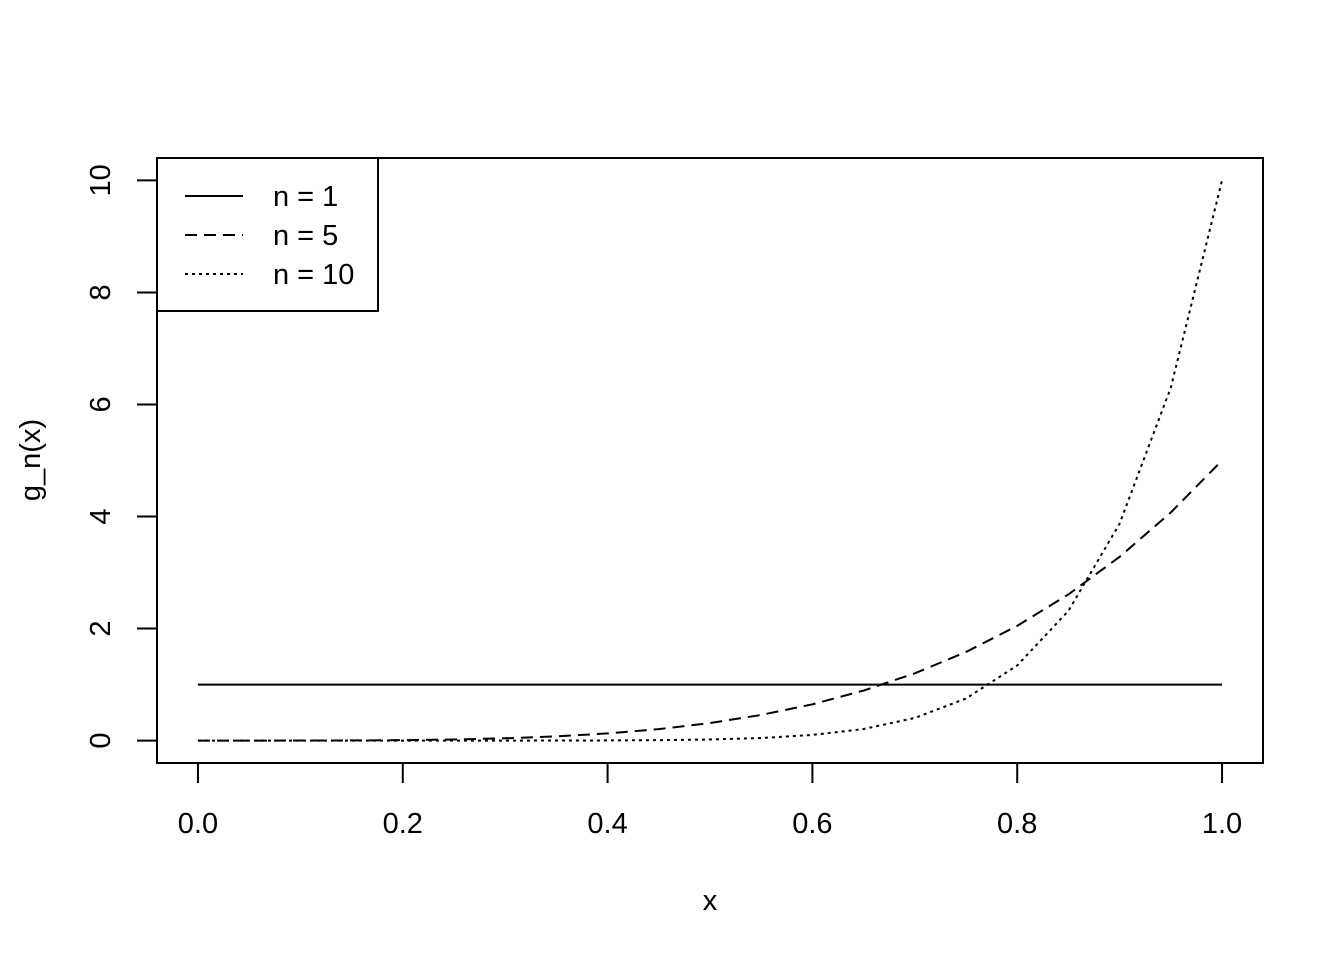  What do you see at coordinates (305, 236) in the screenshot?
I see `legend-label: n = 5` at bounding box center [305, 236].